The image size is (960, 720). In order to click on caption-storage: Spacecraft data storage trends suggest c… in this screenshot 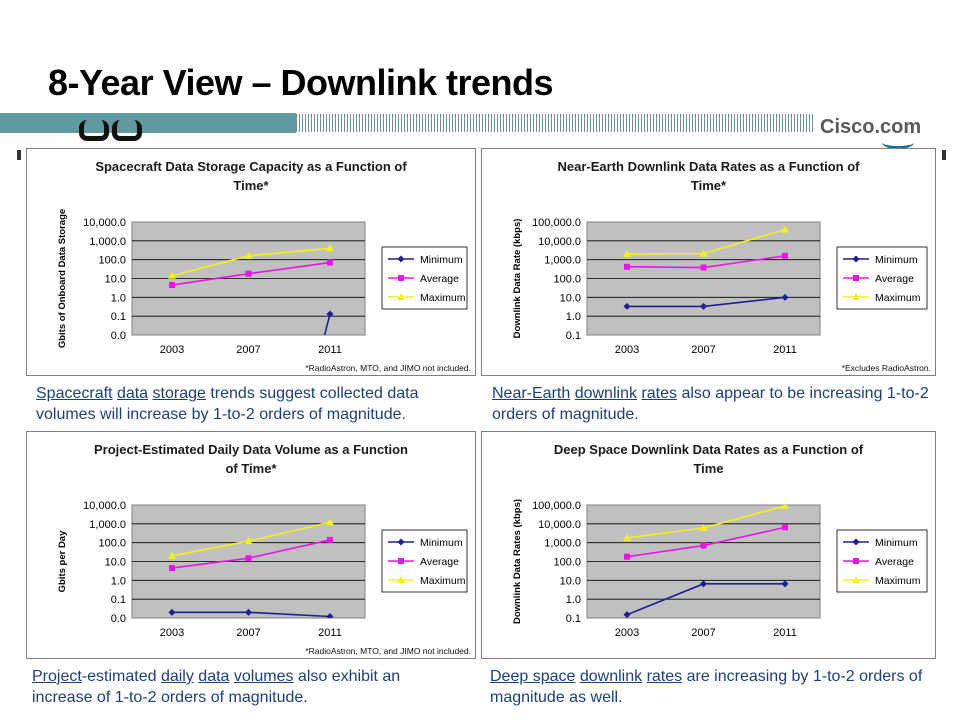, I will do `click(251, 404)`.